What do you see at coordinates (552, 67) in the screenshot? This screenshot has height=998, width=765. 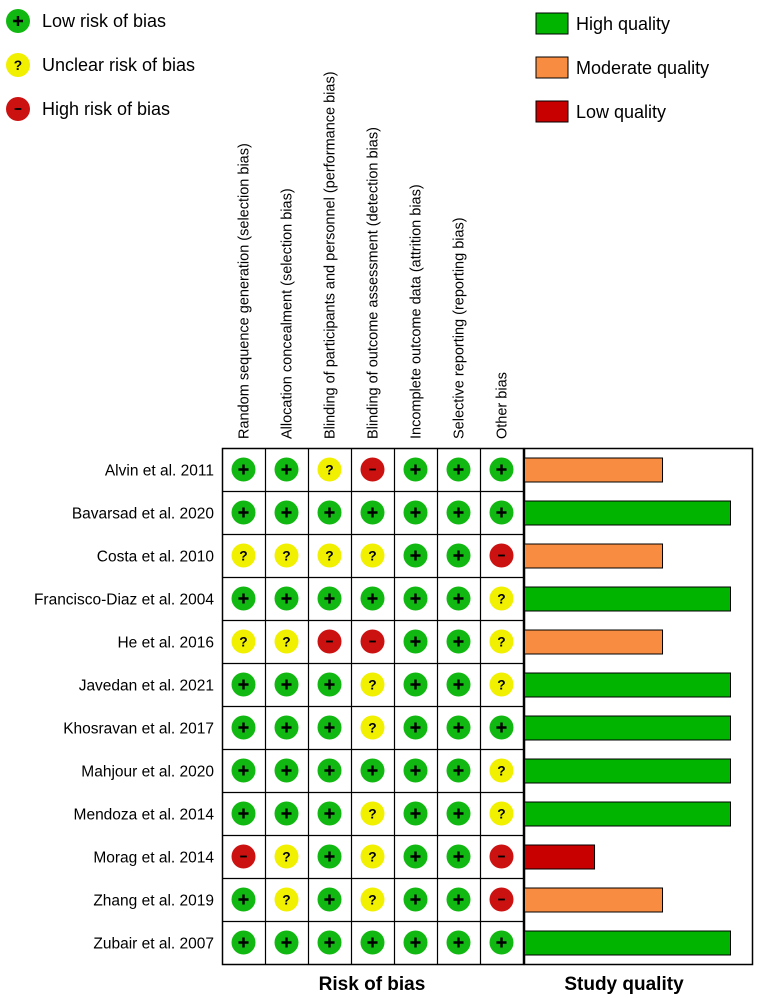 I see `moderate-quality-swatch` at bounding box center [552, 67].